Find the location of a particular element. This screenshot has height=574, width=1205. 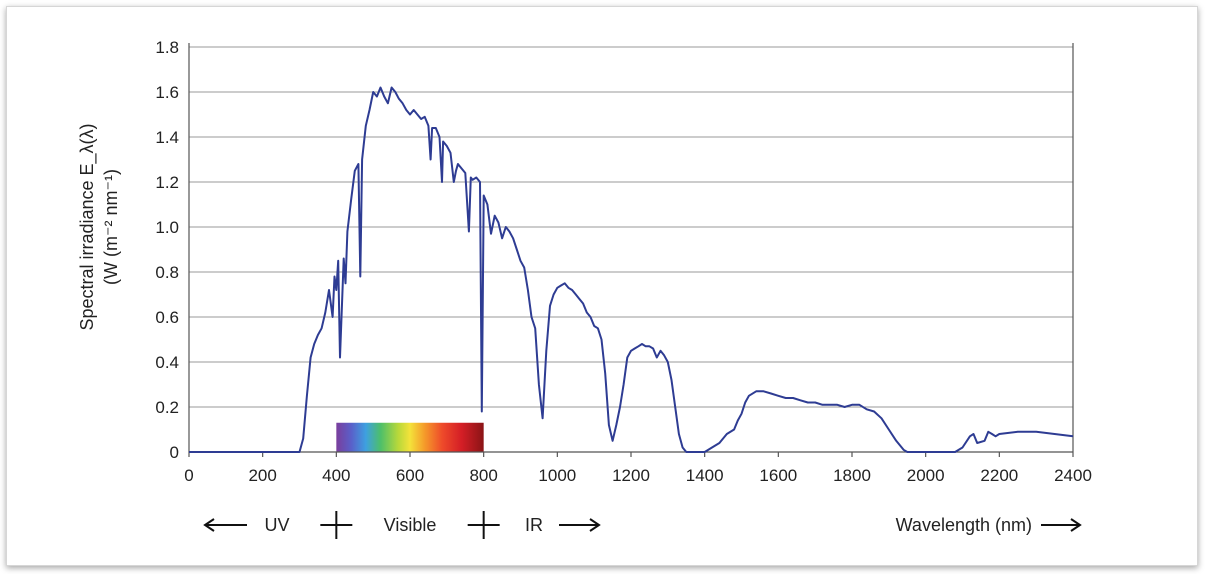

visible-label: Visible is located at coordinates (410, 525).